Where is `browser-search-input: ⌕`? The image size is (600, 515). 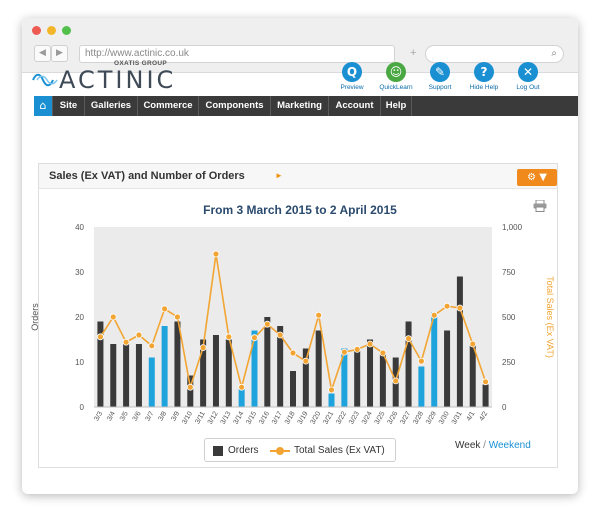 browser-search-input: ⌕ is located at coordinates (494, 54).